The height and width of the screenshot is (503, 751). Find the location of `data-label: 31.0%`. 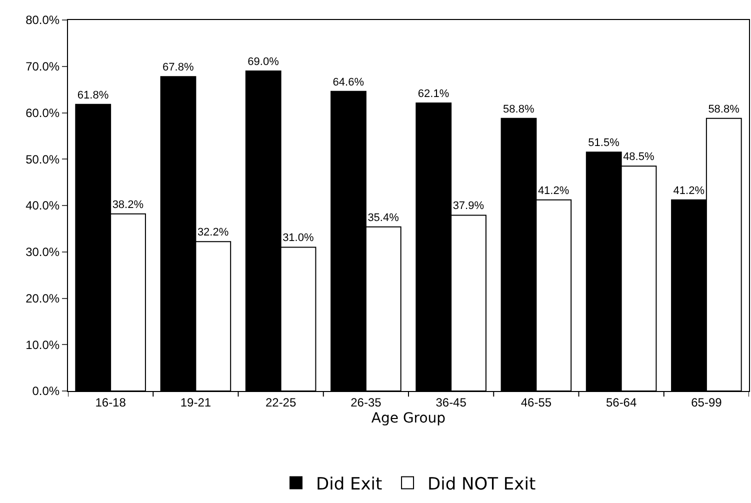

data-label: 31.0% is located at coordinates (298, 238).